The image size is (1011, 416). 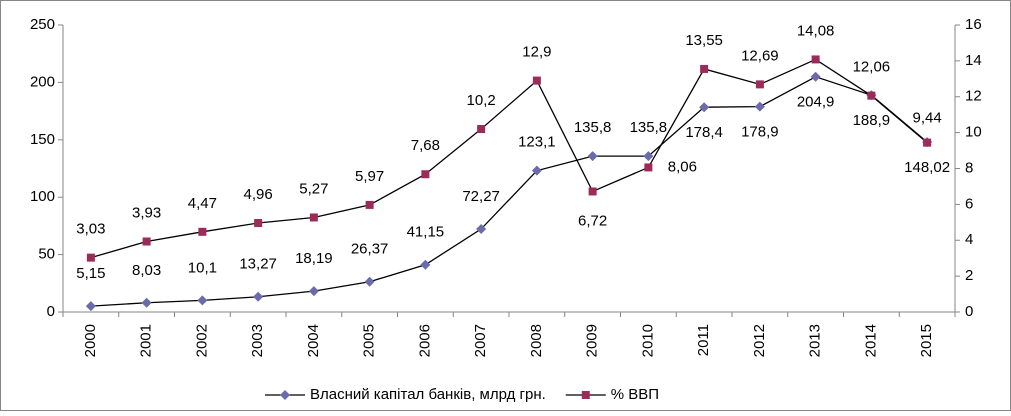 I want to click on data-label: 41,15, so click(x=426, y=232).